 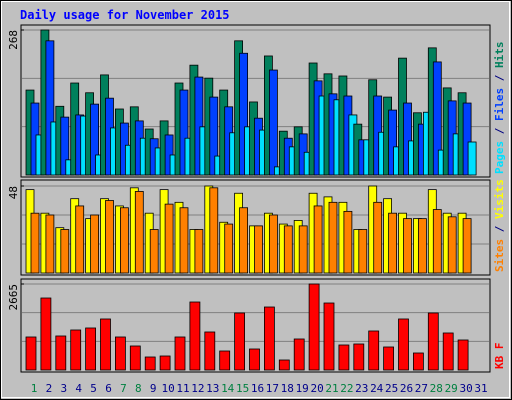 What do you see at coordinates (63, 388) in the screenshot?
I see `x-tick-label: 3` at bounding box center [63, 388].